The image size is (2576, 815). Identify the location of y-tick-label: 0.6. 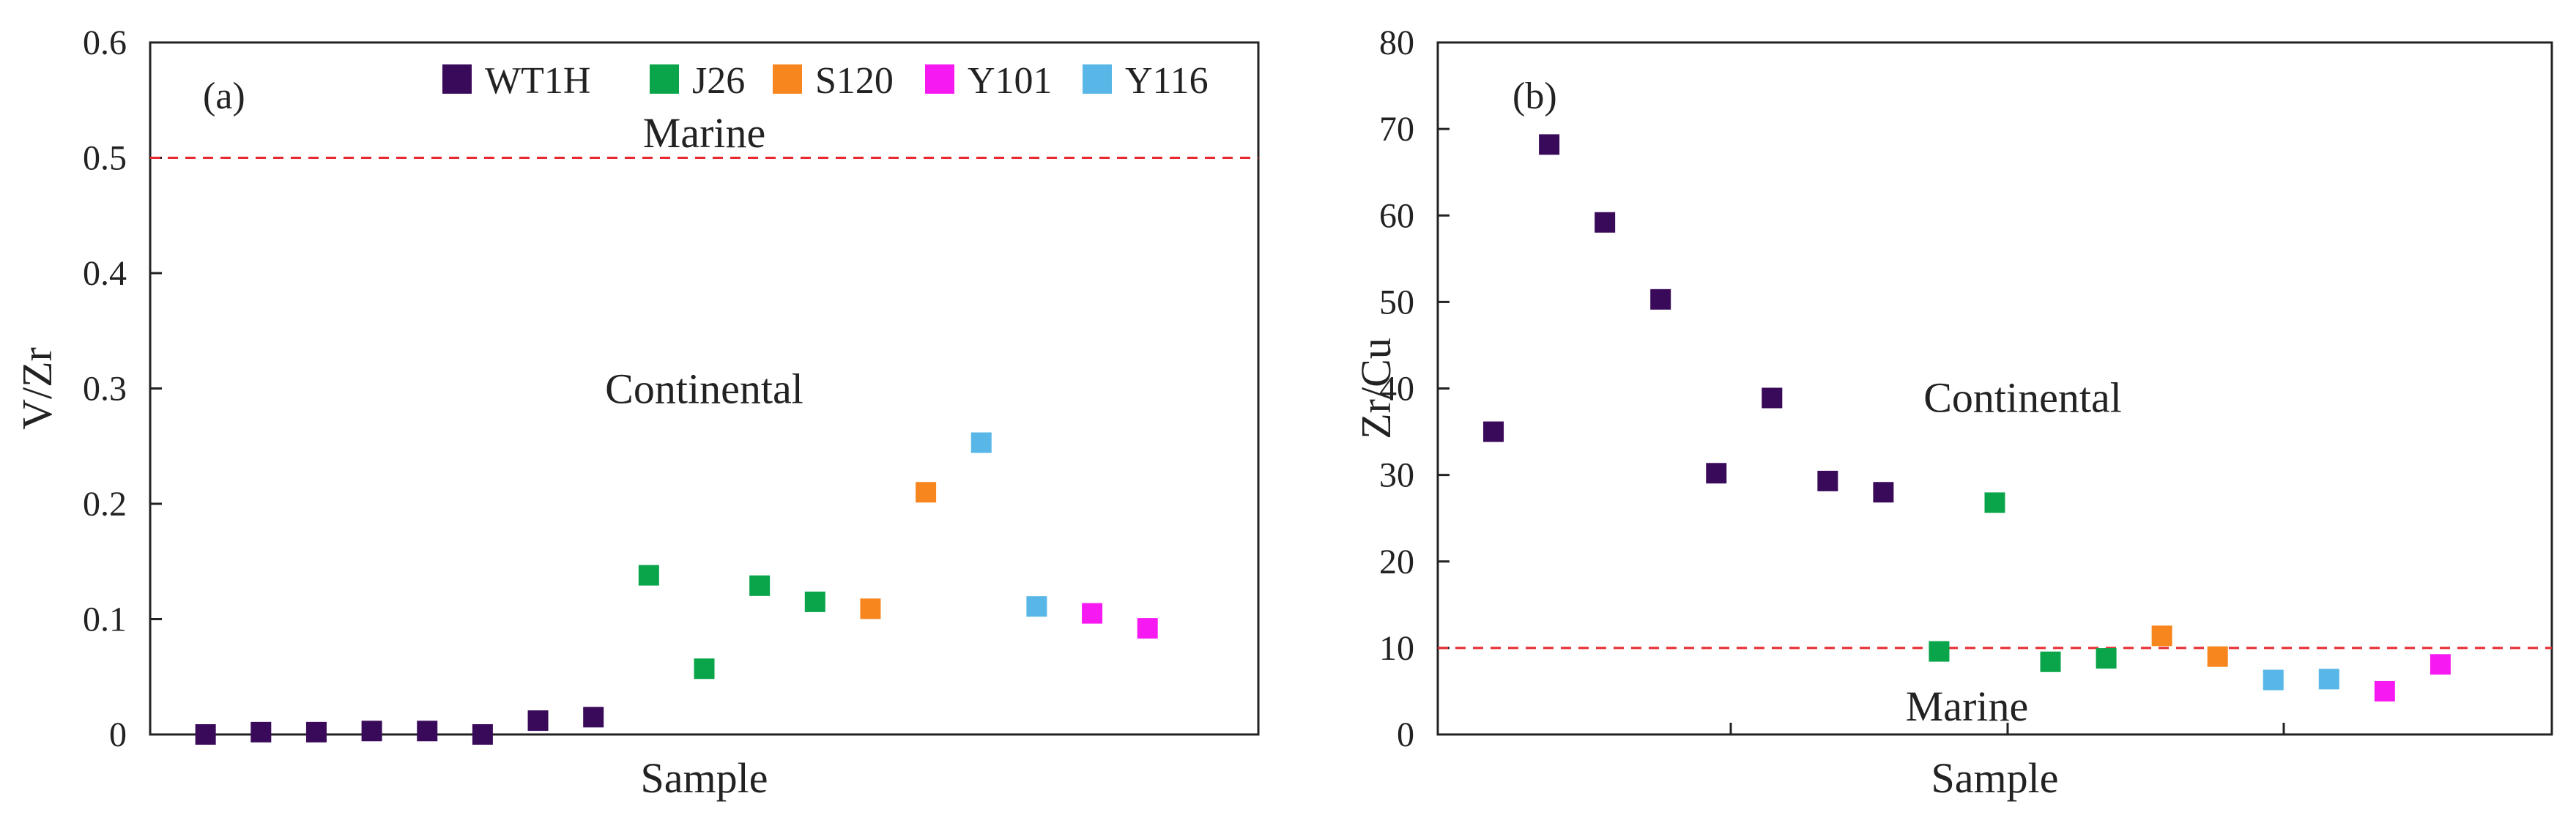
(105, 43).